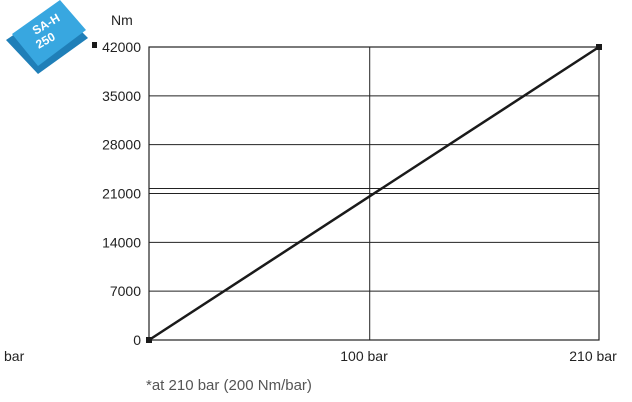 Image resolution: width=632 pixels, height=402 pixels. Describe the element at coordinates (137, 340) in the screenshot. I see `y-tick-label: 0` at that location.